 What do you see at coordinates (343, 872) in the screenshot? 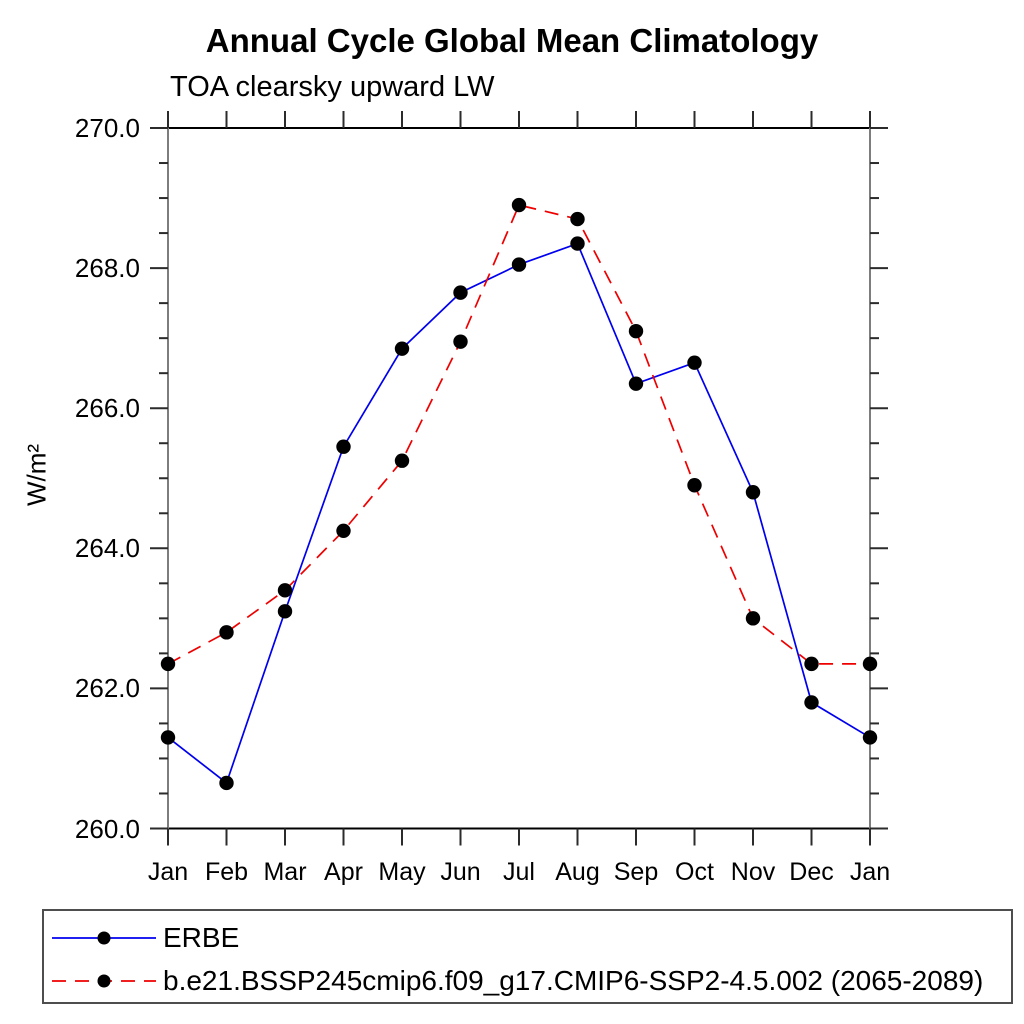
I see `x-tick-label: Apr` at bounding box center [343, 872].